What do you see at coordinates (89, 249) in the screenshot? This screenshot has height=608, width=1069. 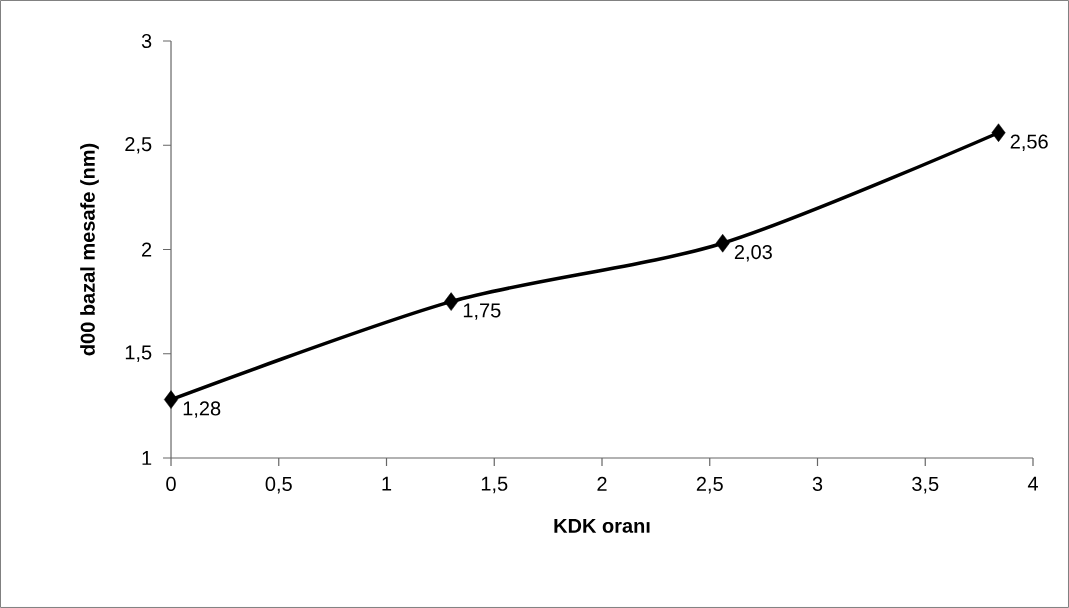 I see `y-axis-title: d00 bazal mesafe (nm)` at bounding box center [89, 249].